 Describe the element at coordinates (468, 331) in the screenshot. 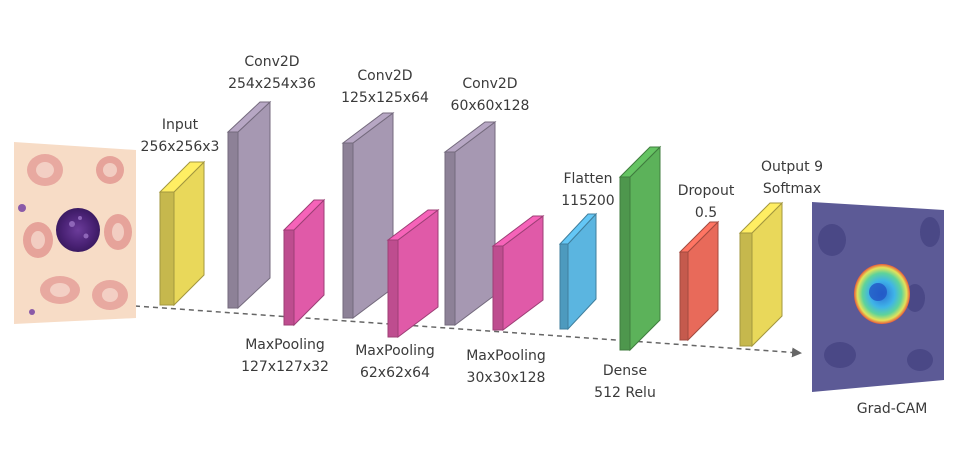

I see `flow-arrow` at that location.